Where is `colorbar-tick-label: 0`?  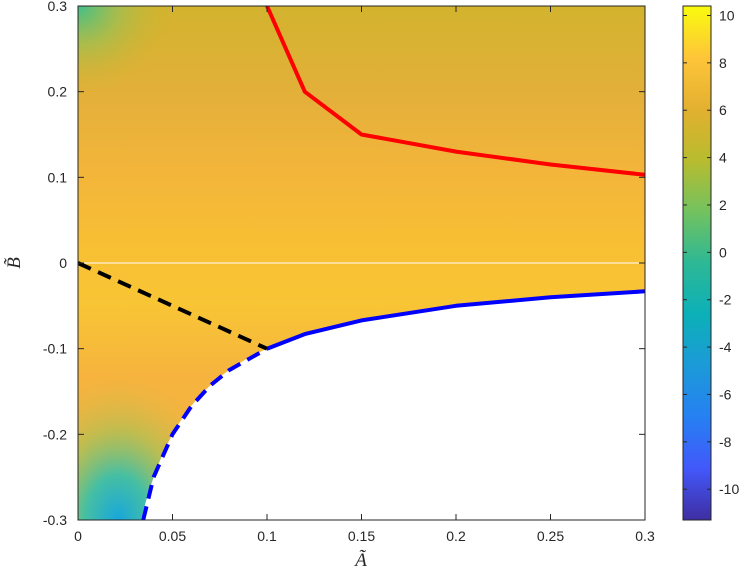
colorbar-tick-label: 0 is located at coordinates (723, 252).